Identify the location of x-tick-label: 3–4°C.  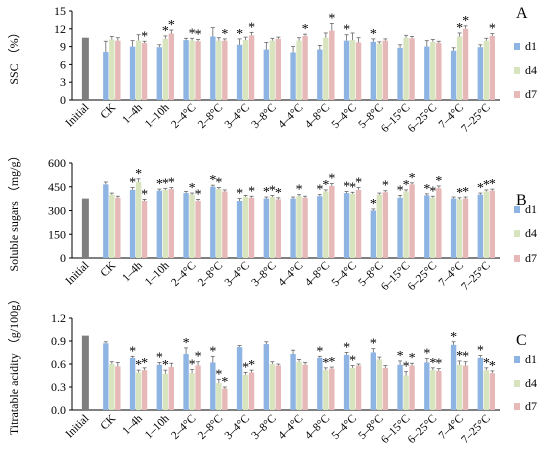
(238, 274).